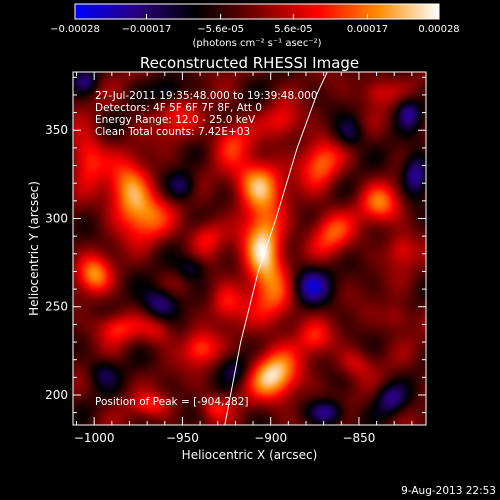 This screenshot has width=500, height=500. I want to click on colorbar-unit-label: (photons cm⁻² s⁻¹ asec⁻²), so click(256, 43).